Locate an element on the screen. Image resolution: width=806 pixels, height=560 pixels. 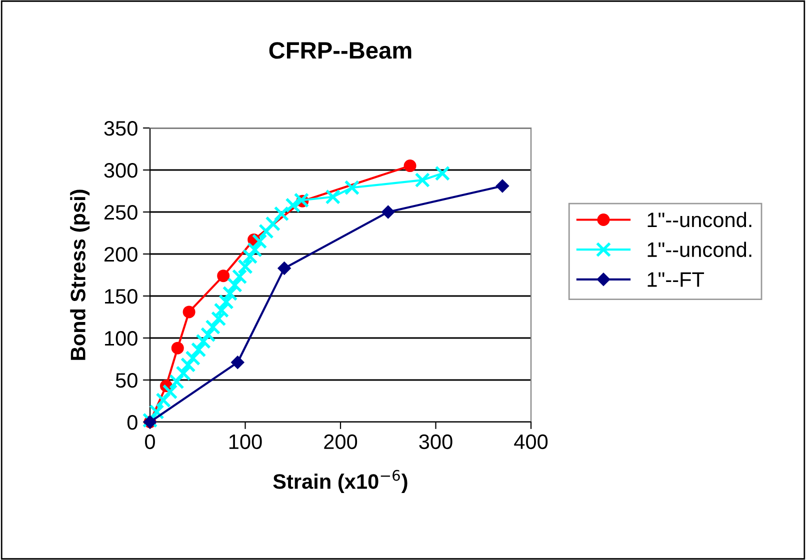
y-tick-label: 100 is located at coordinates (121, 338).